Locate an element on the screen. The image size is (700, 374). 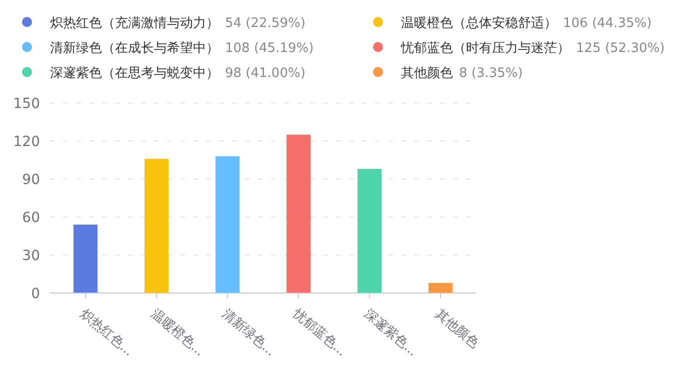
y-tick-label: 30 is located at coordinates (31, 256).